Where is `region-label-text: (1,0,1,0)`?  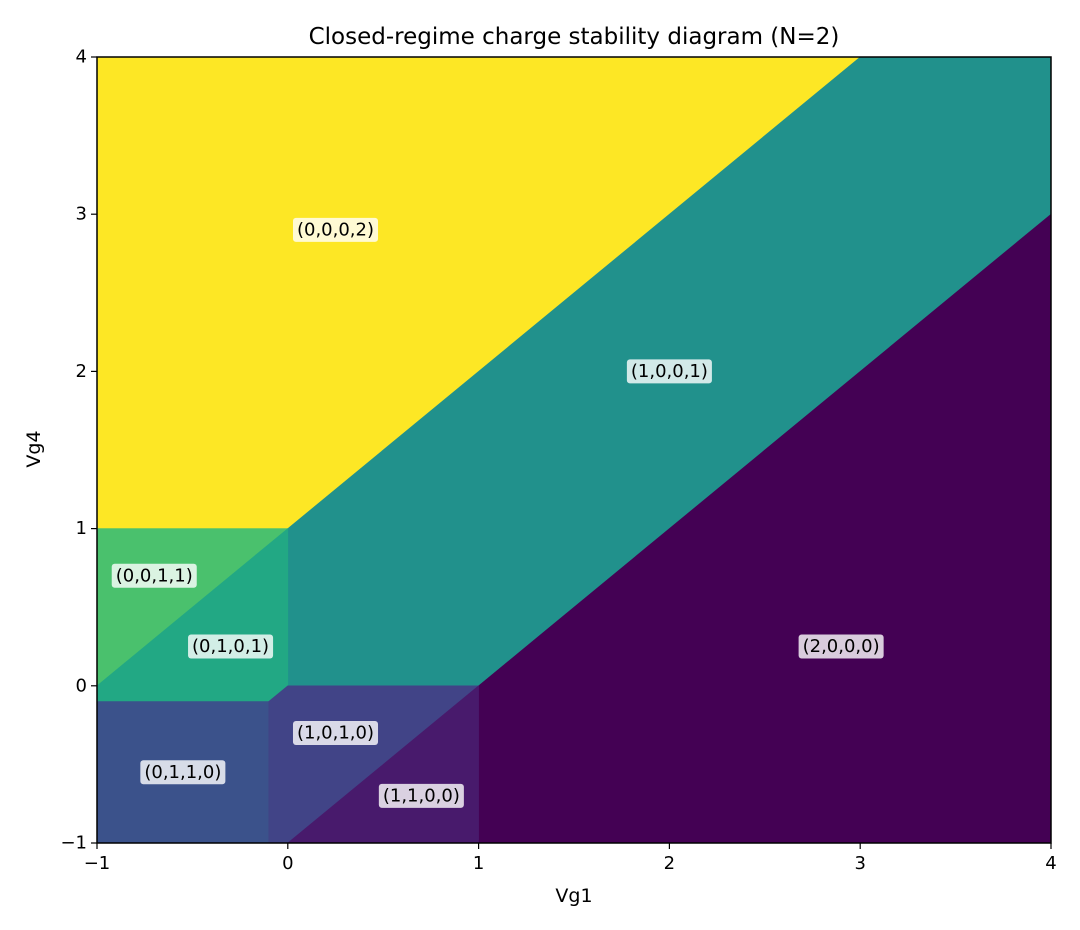
region-label-text: (1,0,1,0) is located at coordinates (335, 732).